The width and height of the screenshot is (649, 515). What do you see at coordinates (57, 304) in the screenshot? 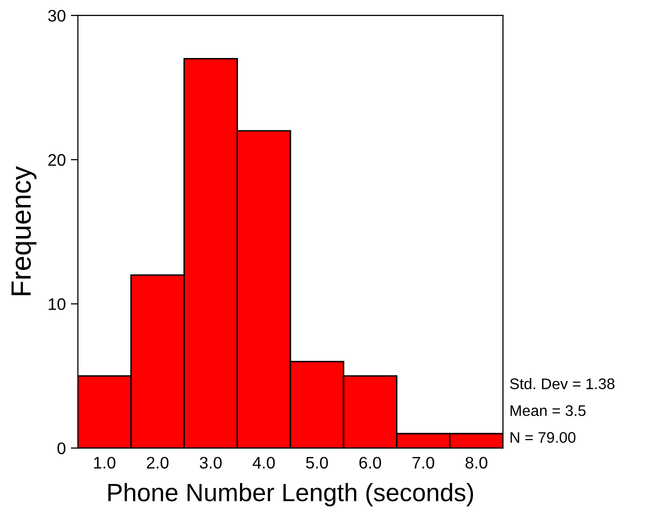
I see `y-tick-label: 10` at bounding box center [57, 304].